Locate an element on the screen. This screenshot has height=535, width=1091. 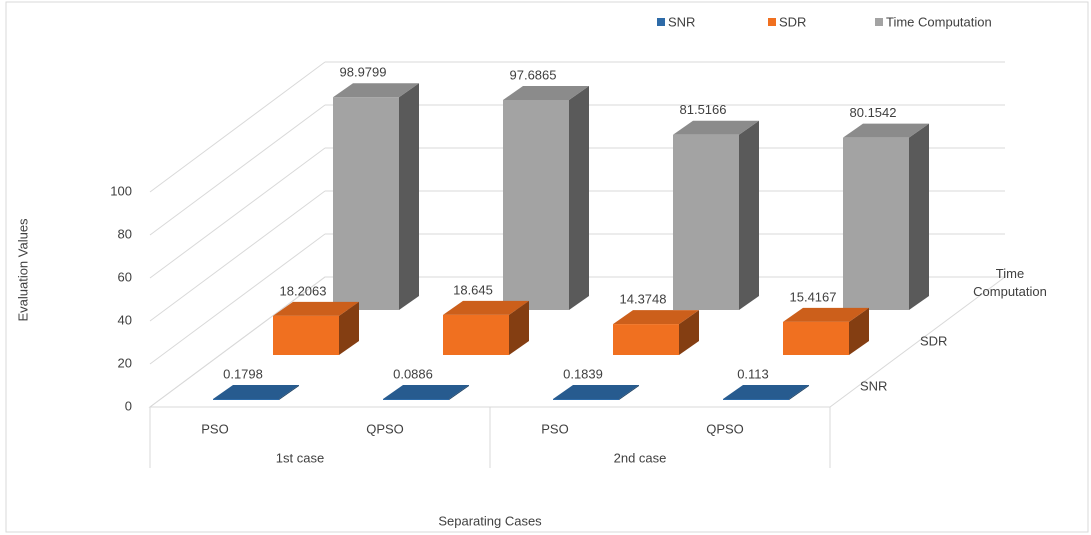
group-label: 1st case is located at coordinates (300, 457).